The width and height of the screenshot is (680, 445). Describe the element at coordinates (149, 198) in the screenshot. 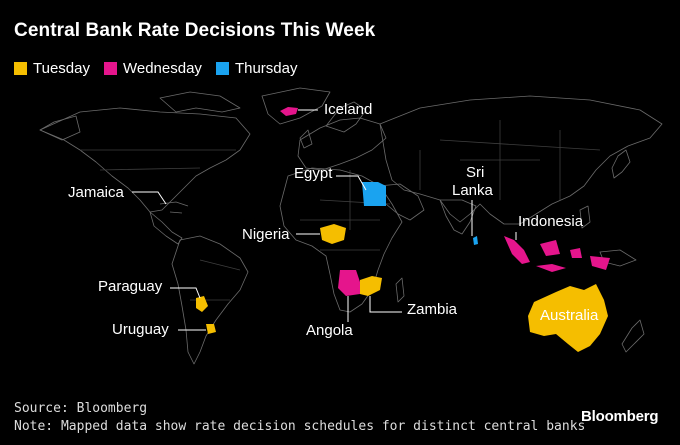

I see `leader-jamaica` at that location.